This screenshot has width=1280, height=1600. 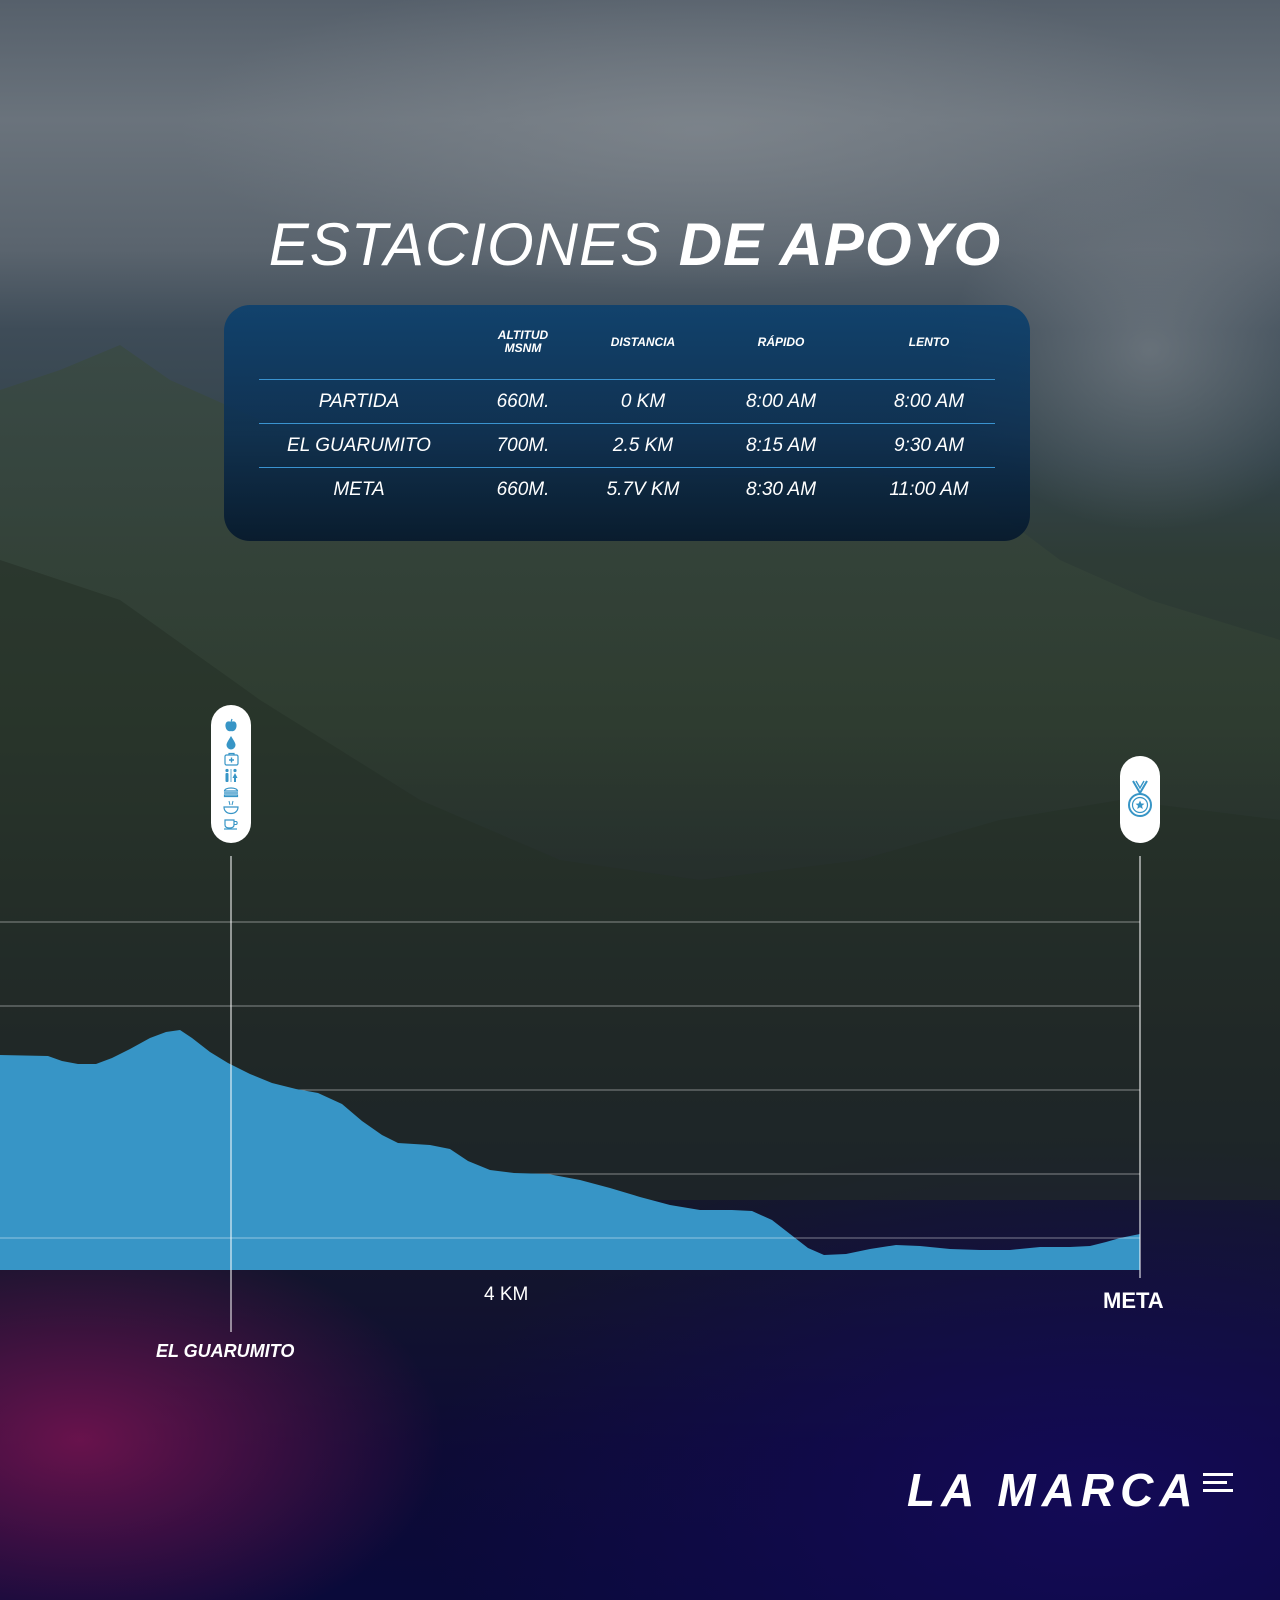 What do you see at coordinates (570, 1150) in the screenshot?
I see `elevation-area` at bounding box center [570, 1150].